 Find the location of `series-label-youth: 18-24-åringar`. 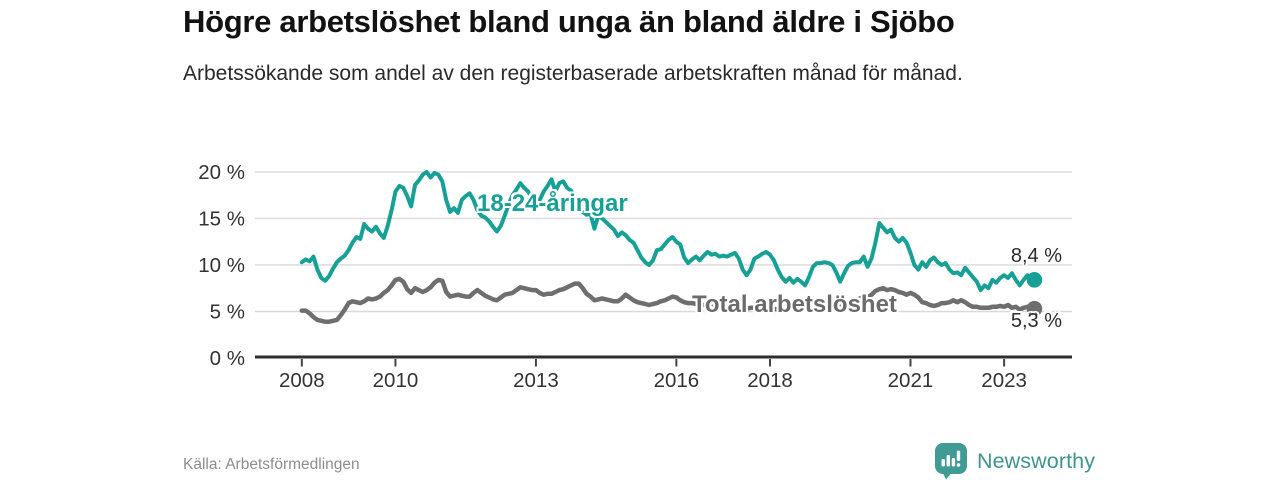

series-label-youth: 18-24-åringar is located at coordinates (552, 203).